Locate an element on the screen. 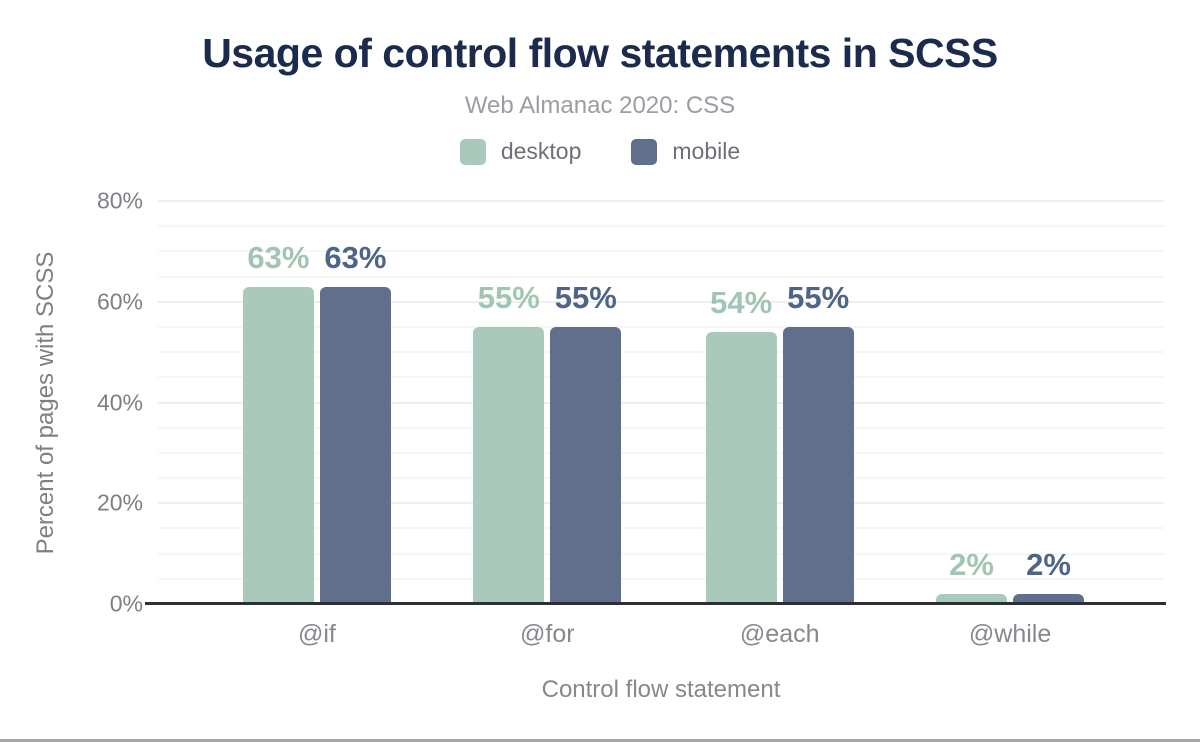  y-tick-label: 40% is located at coordinates (119, 402).